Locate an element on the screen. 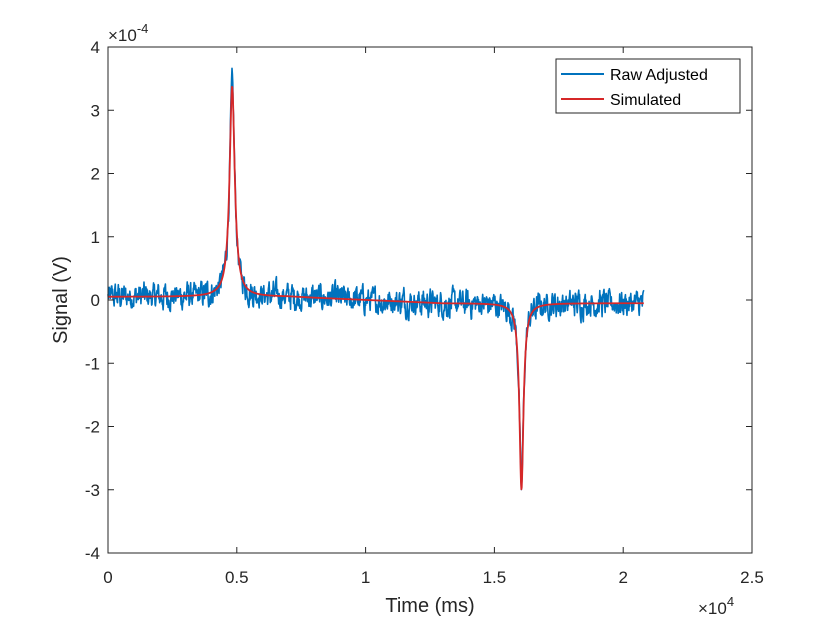  y-tick-label: 0 is located at coordinates (95, 300).